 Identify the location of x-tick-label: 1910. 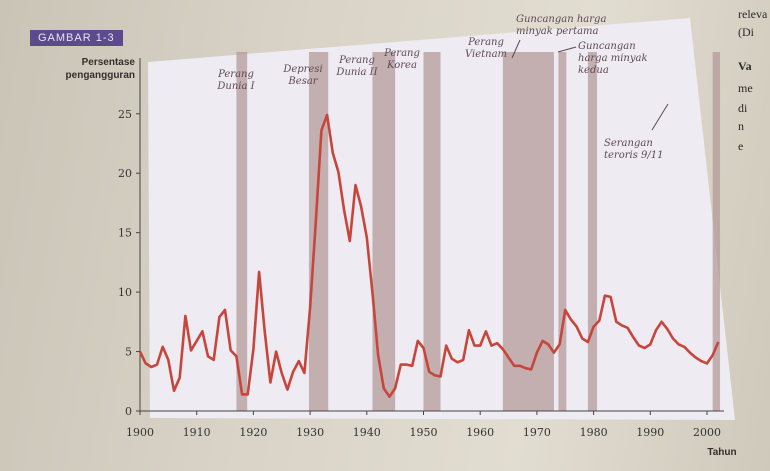
(197, 432).